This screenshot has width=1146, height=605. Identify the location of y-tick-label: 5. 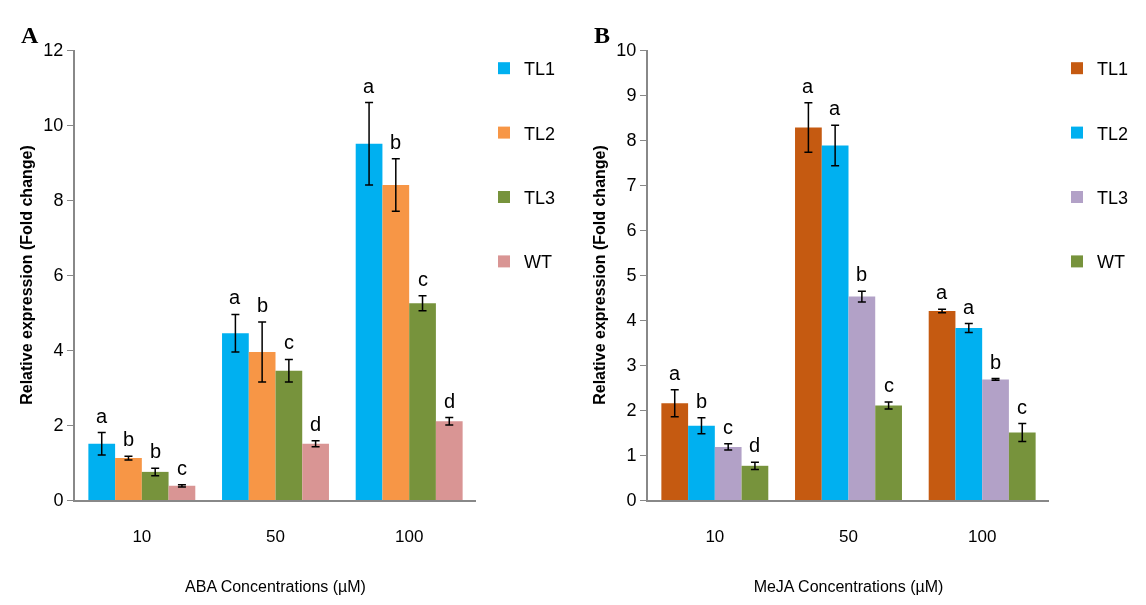
(631, 275).